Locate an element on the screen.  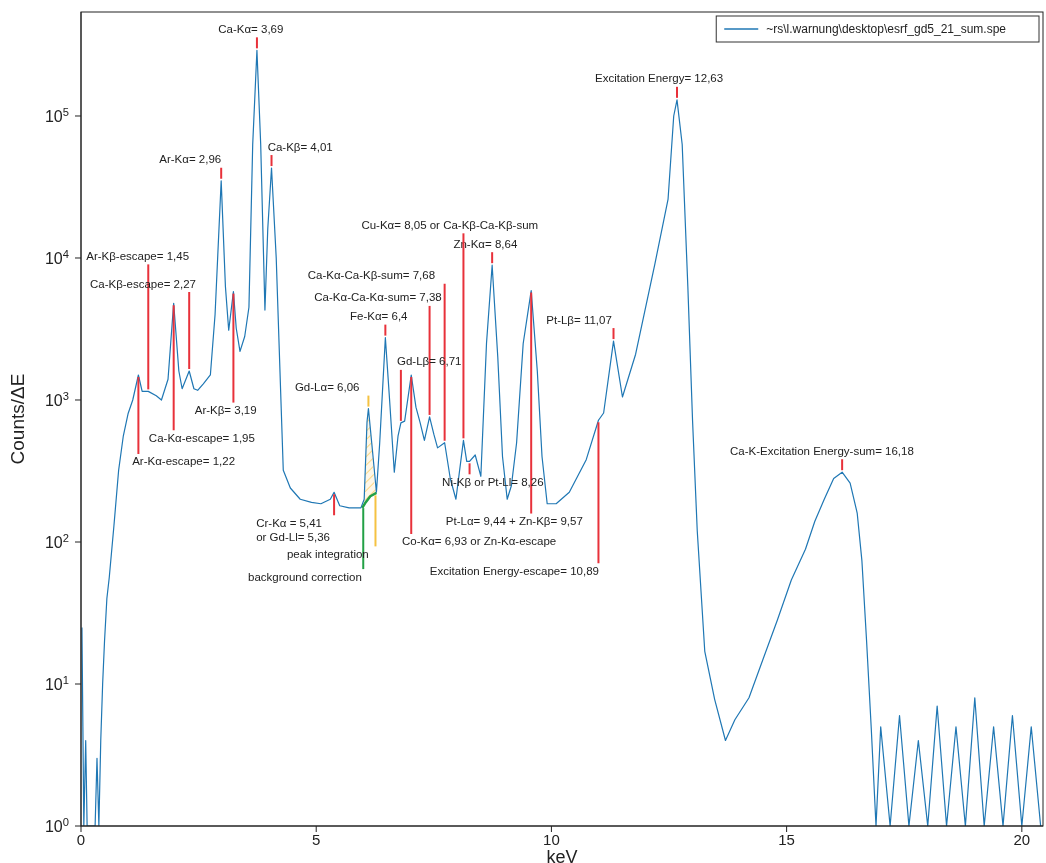
annotation: Ca-Kα-Ca-Kβ-sum= 7,68 is located at coordinates (371, 275).